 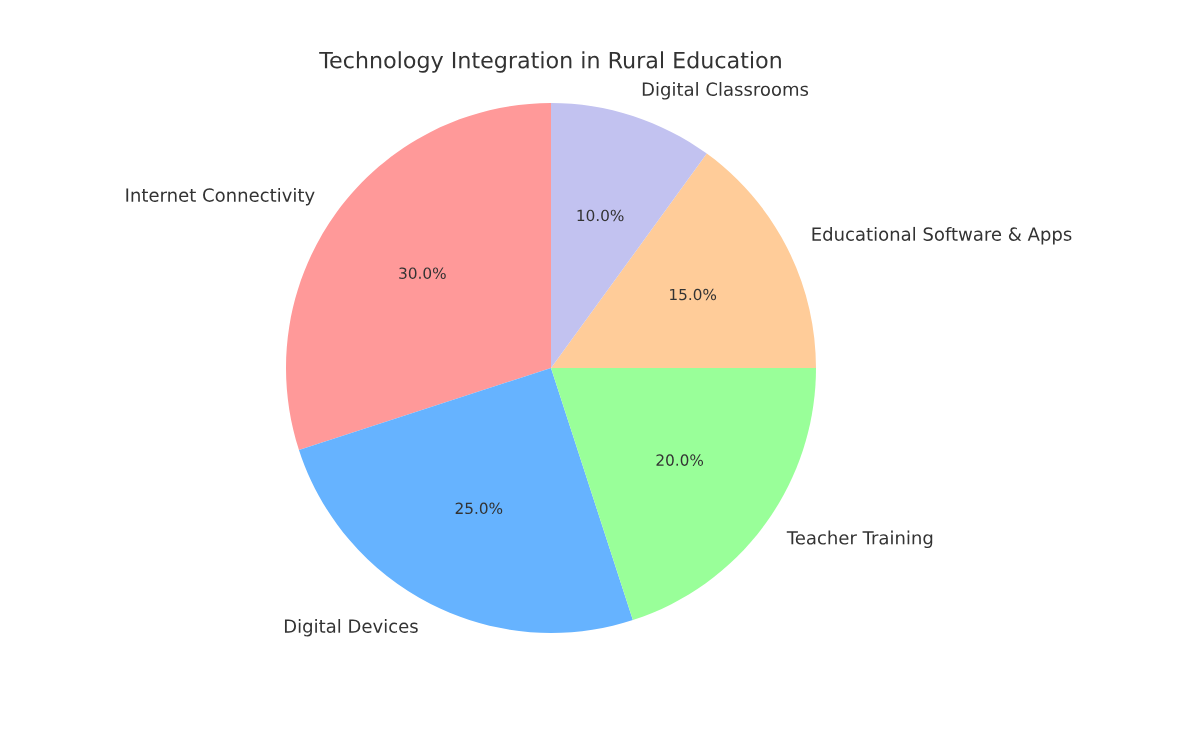 I want to click on chart-title: Technology Integration in Rural Education, so click(x=550, y=62).